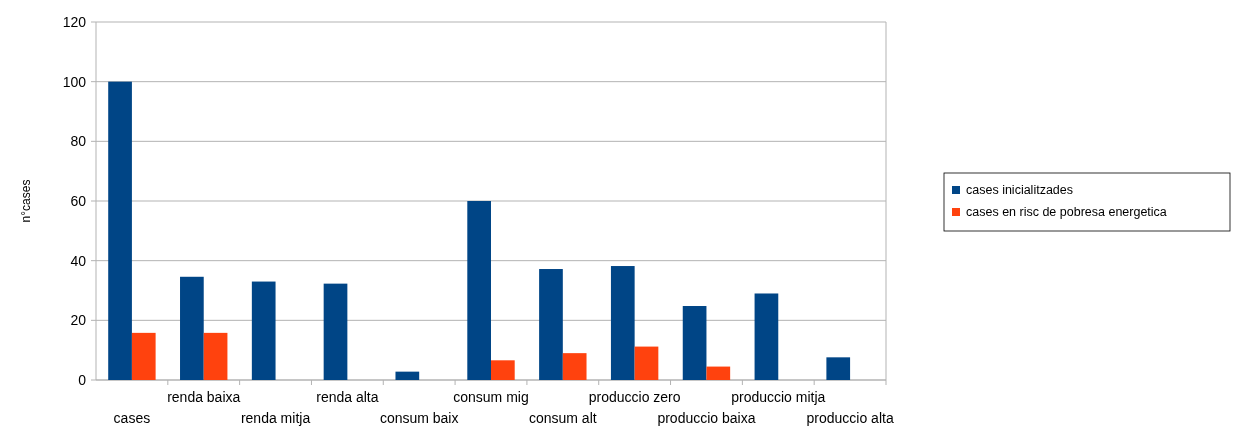  What do you see at coordinates (634, 397) in the screenshot?
I see `x-tick-label: produccio zero` at bounding box center [634, 397].